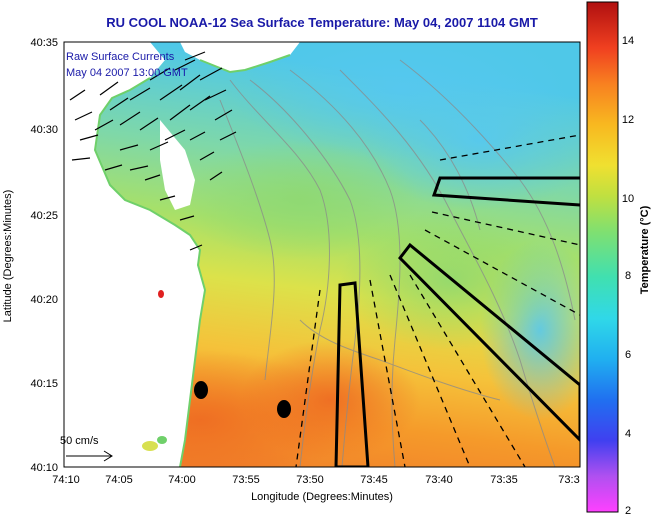 The width and height of the screenshot is (651, 515). What do you see at coordinates (645, 249) in the screenshot?
I see `colorbar-label: Temperature (°C)` at bounding box center [645, 249].